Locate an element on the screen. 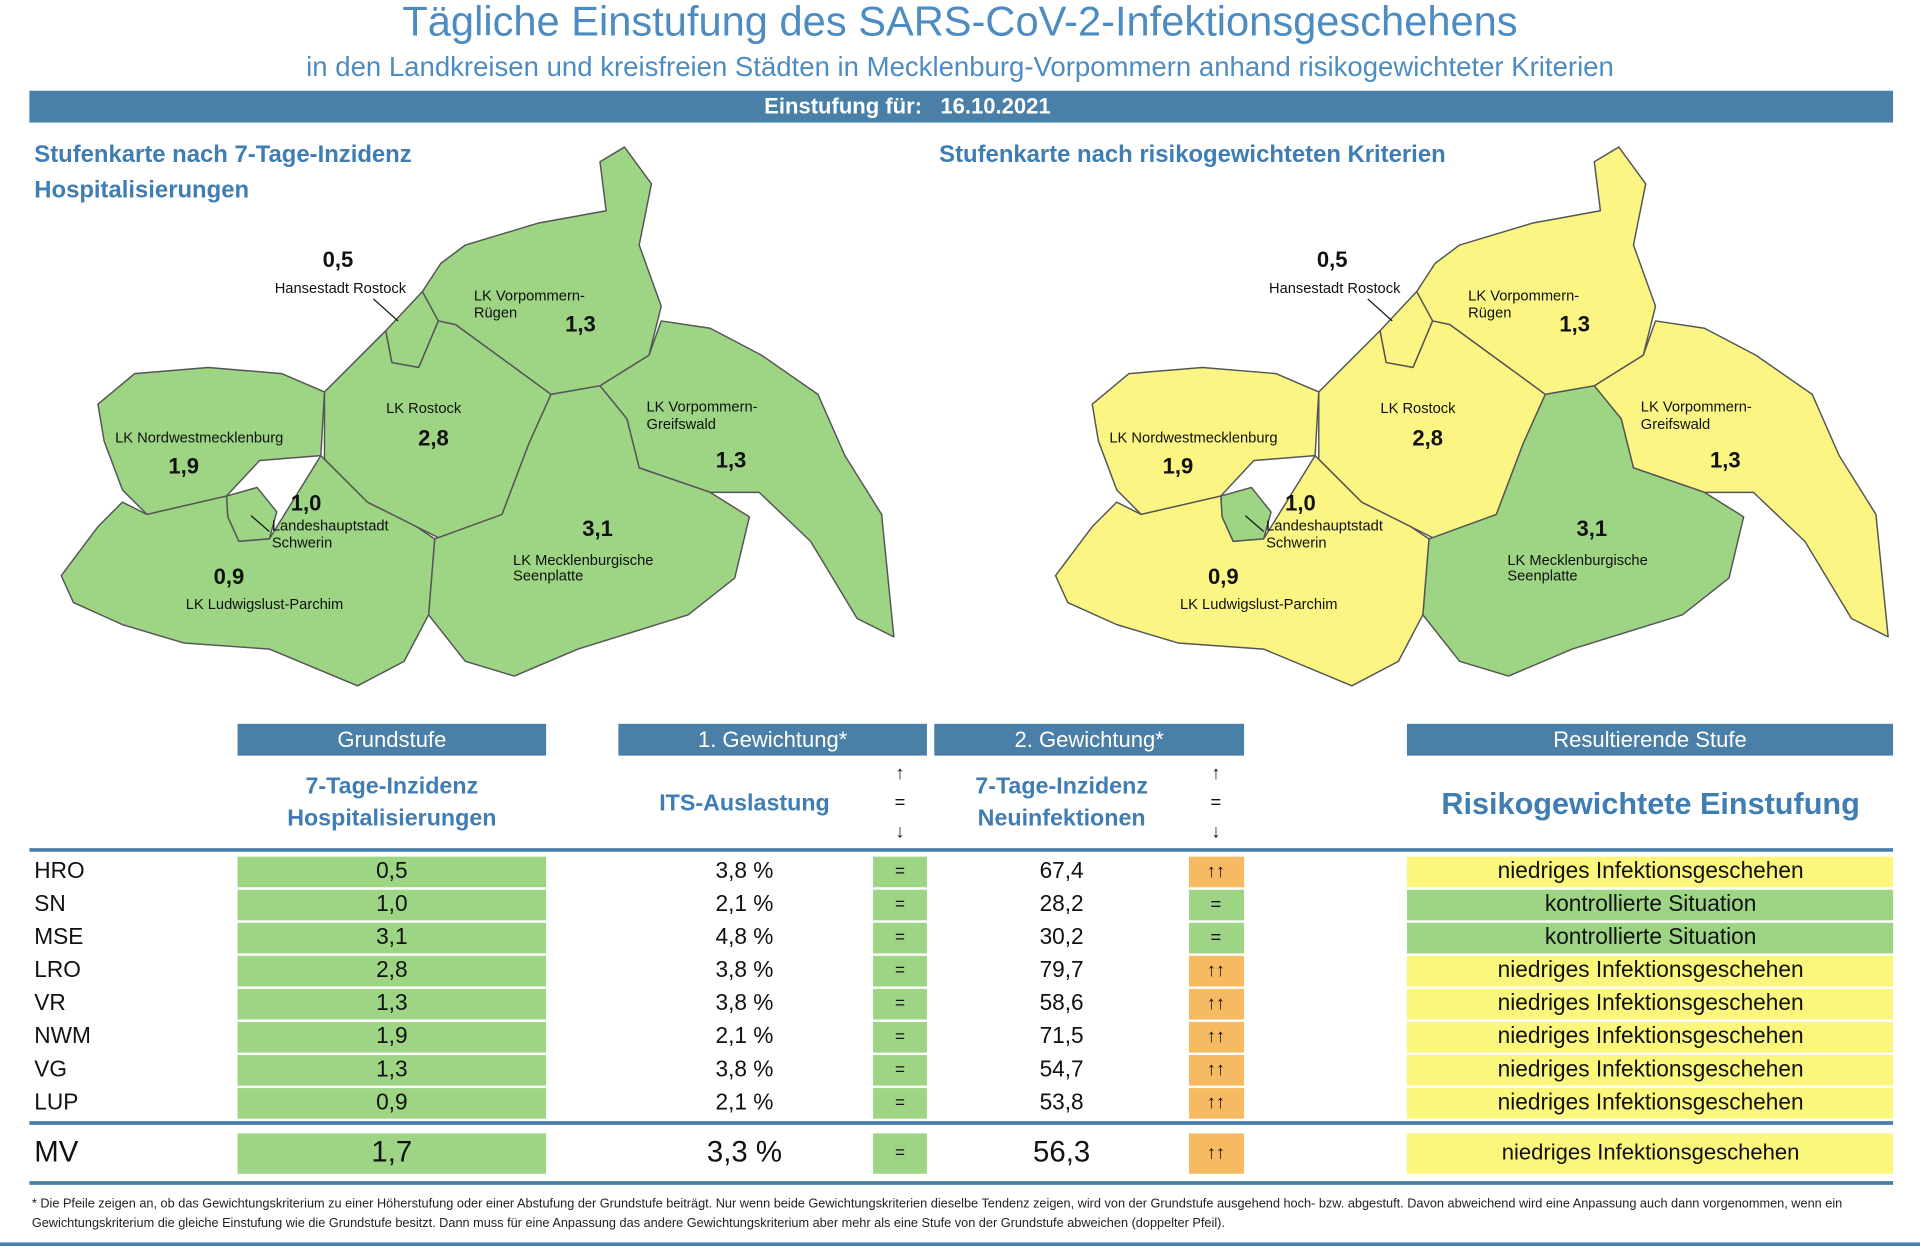 This screenshot has height=1248, width=1920. trend-legend: ↑ is located at coordinates (1215, 772).